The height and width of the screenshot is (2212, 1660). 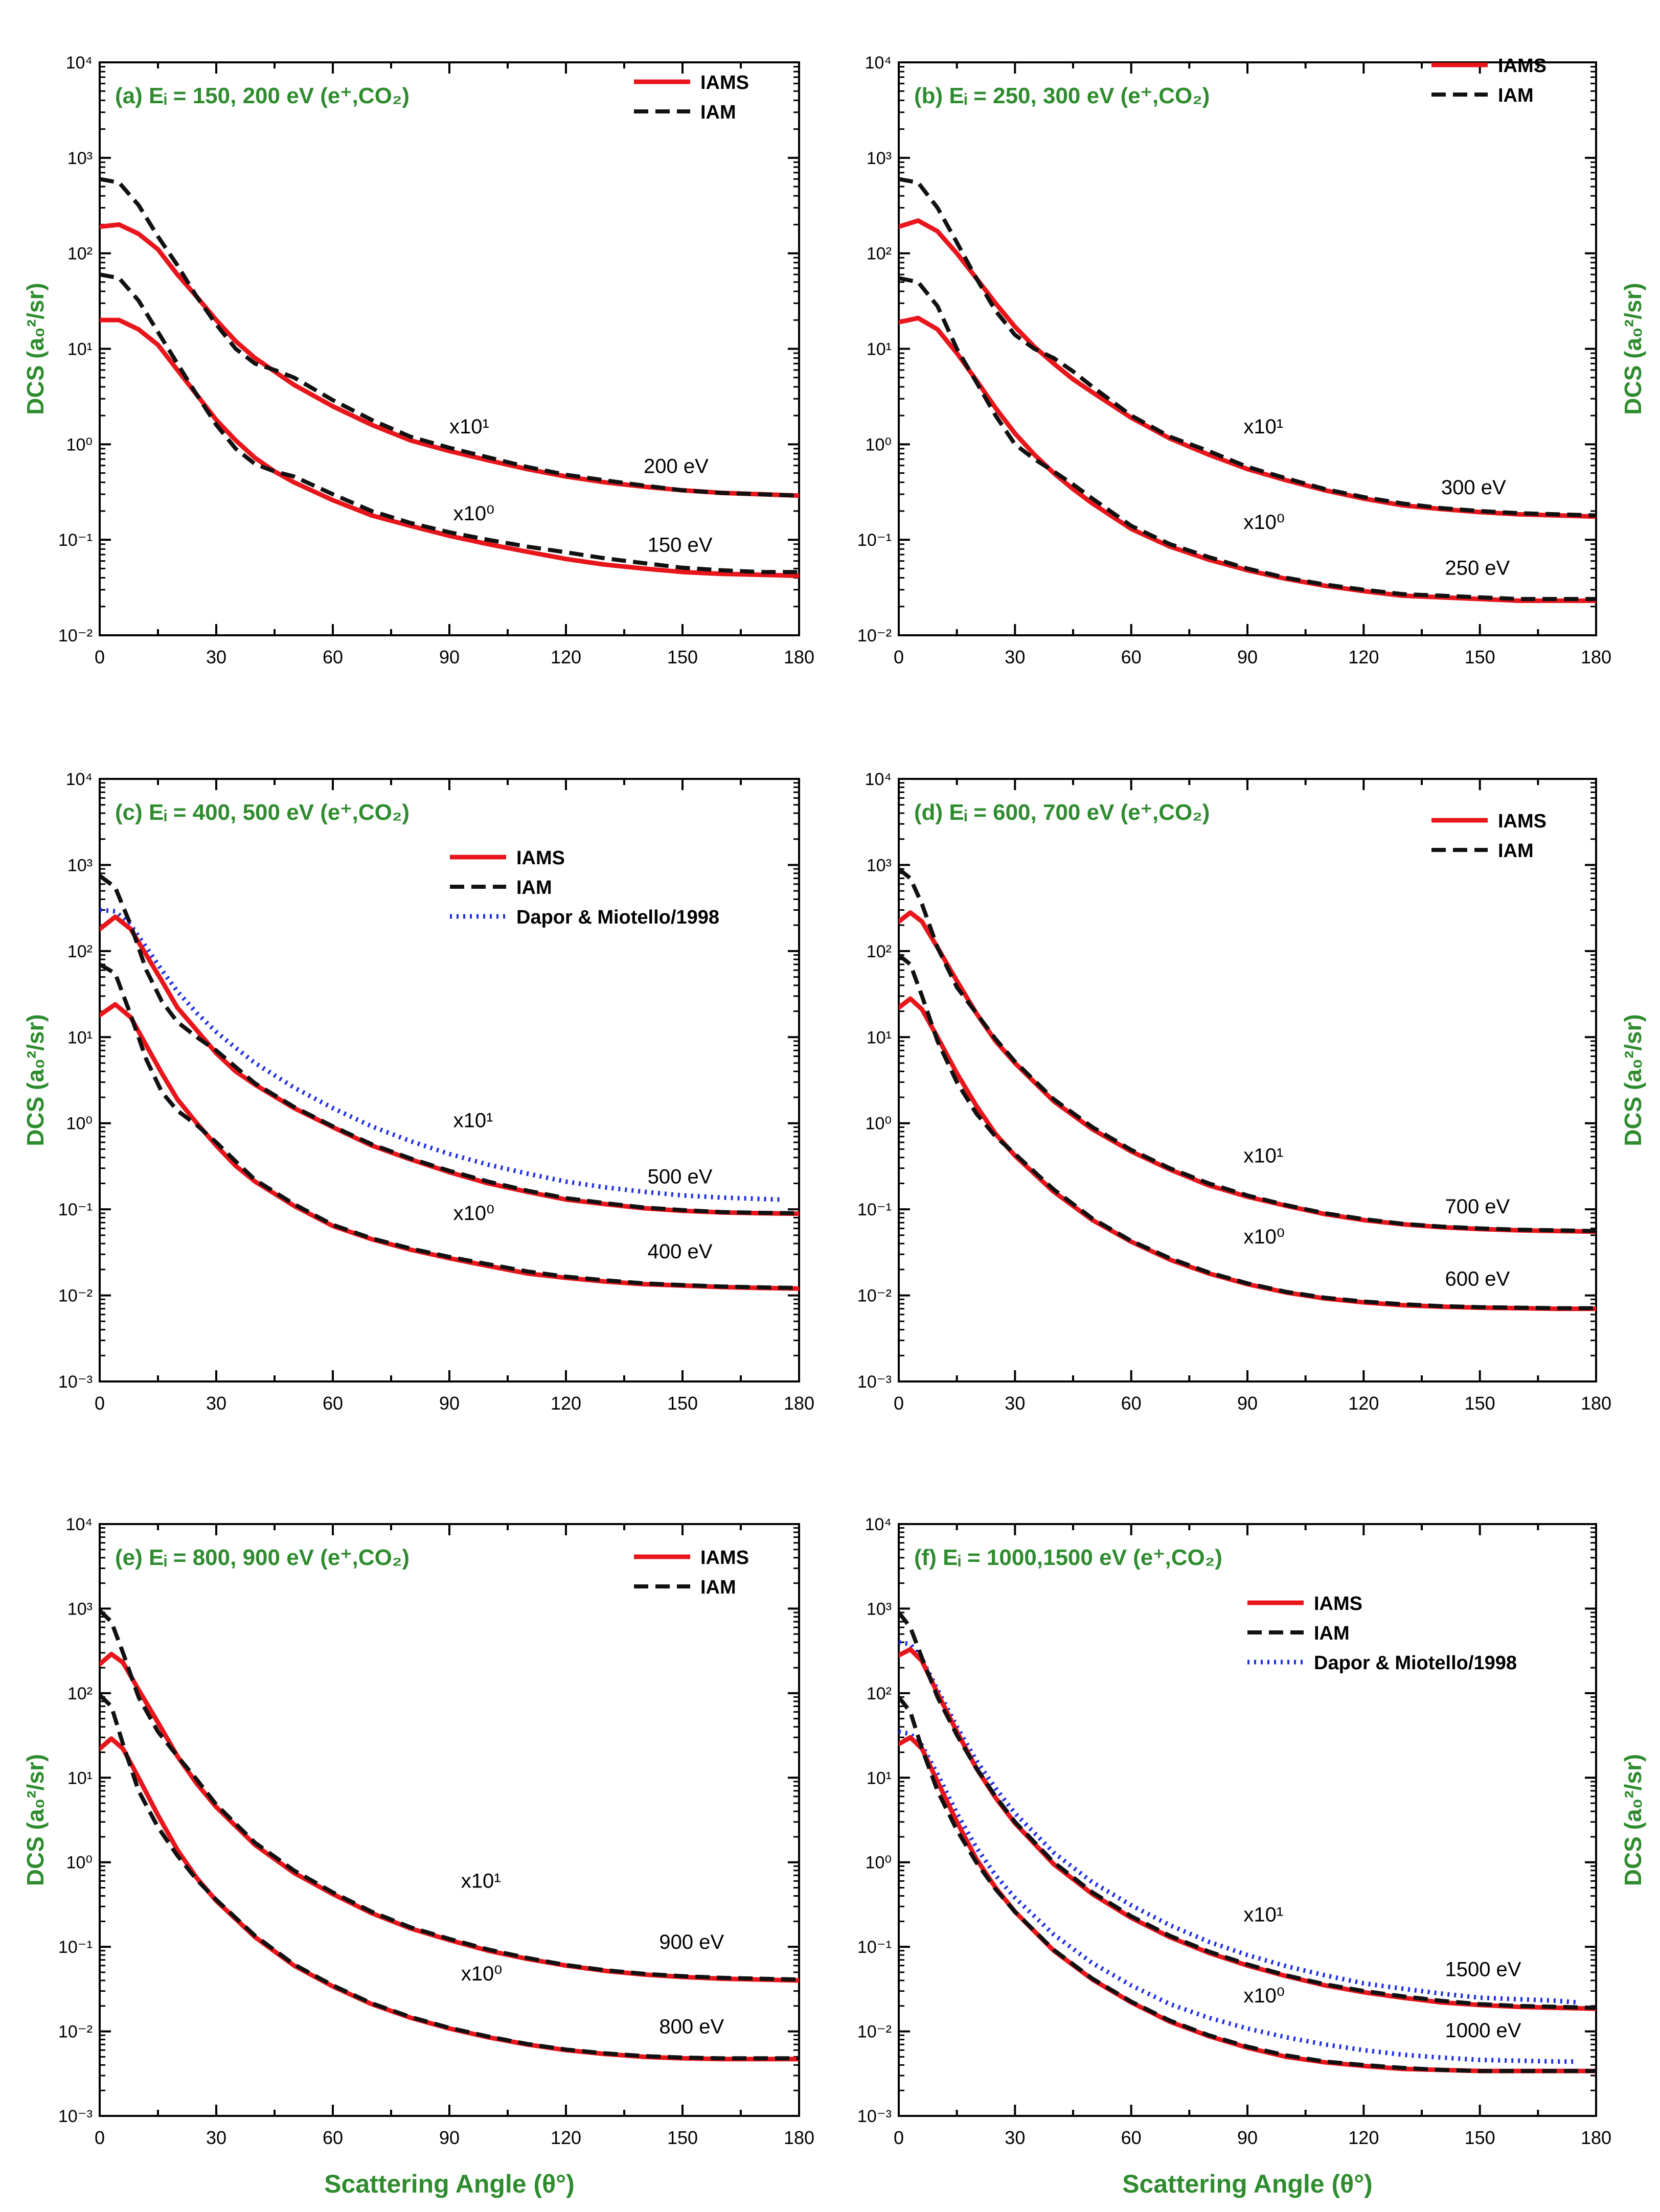 What do you see at coordinates (1068, 1557) in the screenshot?
I see `panel-title: (f) Eᵢ = 1000,1500 eV (e⁺,CO₂)` at bounding box center [1068, 1557].